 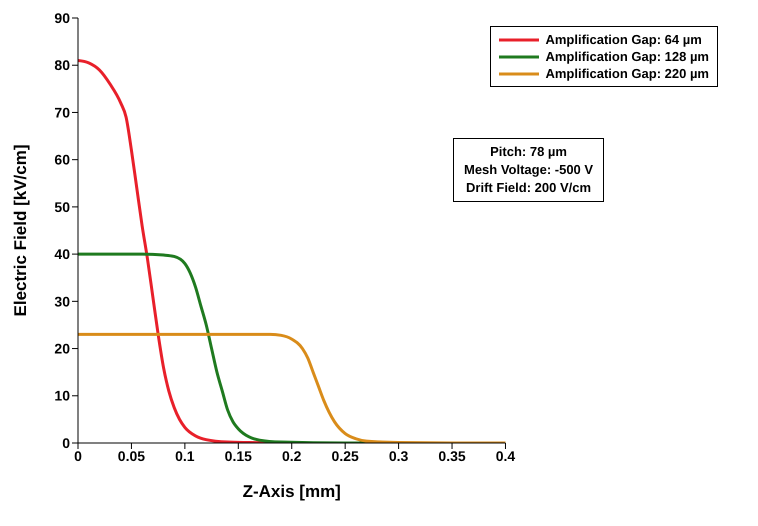 I want to click on y-axis-title: Electric Field [kV/cm], so click(x=20, y=230).